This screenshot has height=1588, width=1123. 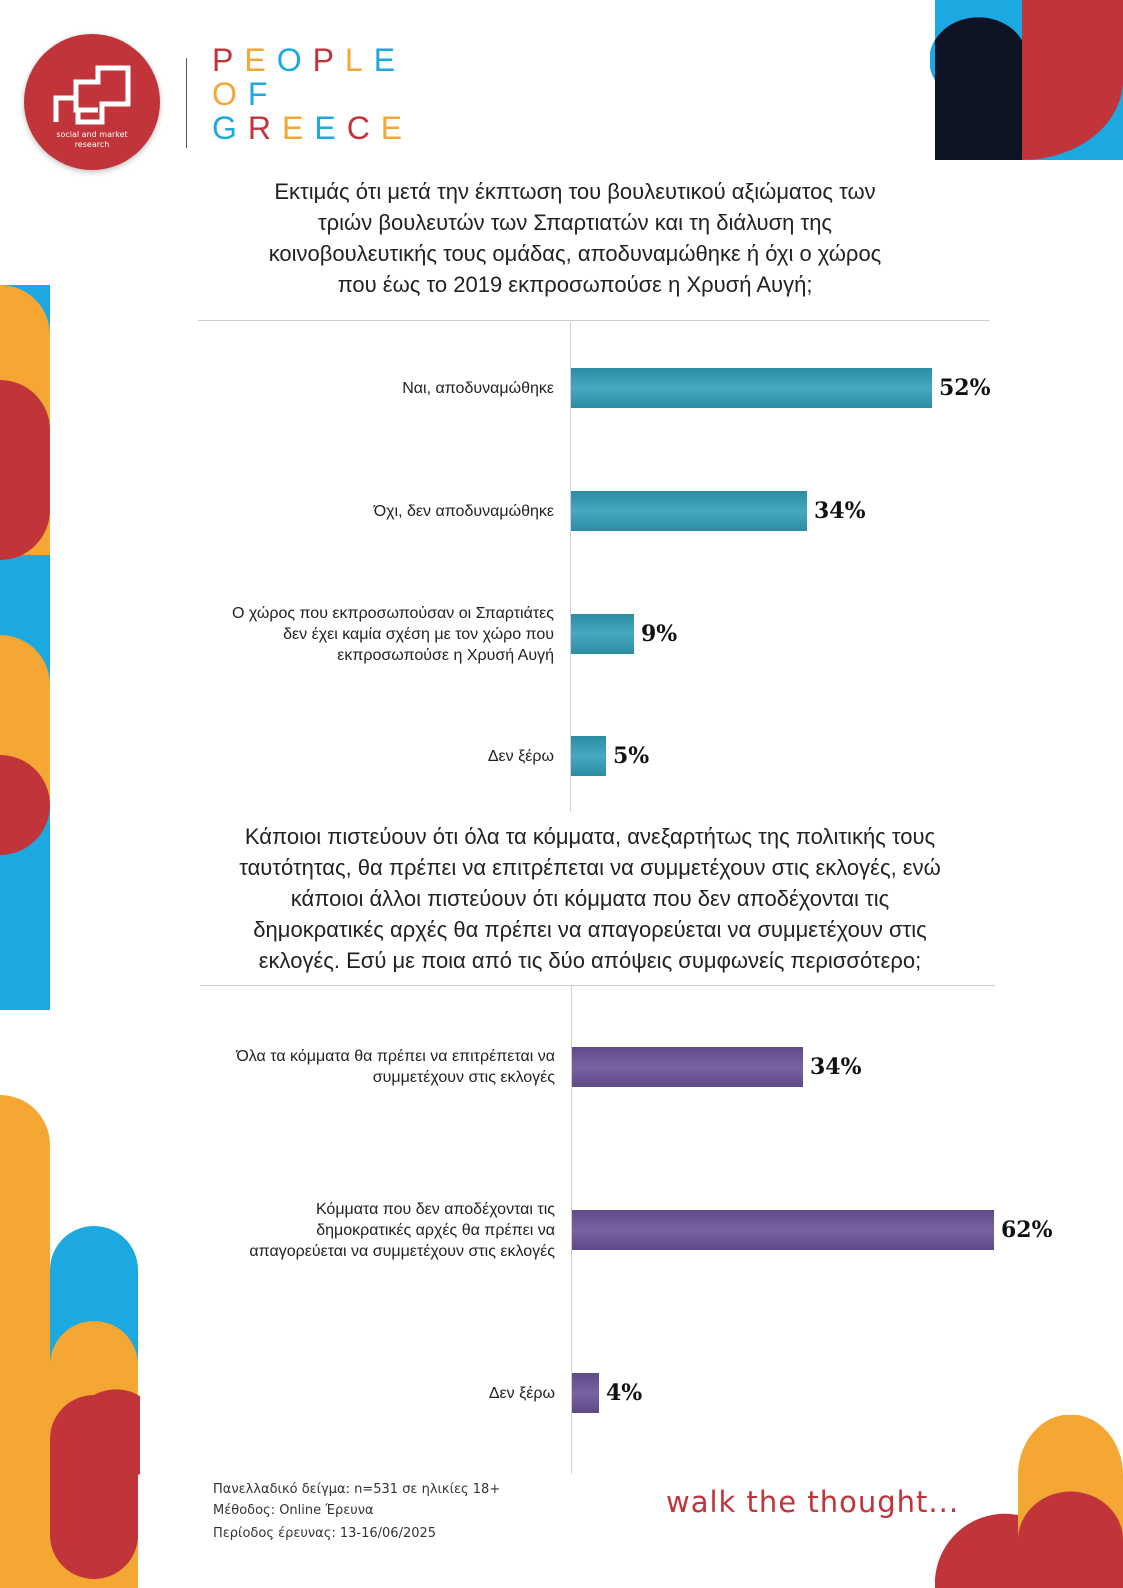 What do you see at coordinates (263, 94) in the screenshot?
I see `brand-letter: F` at bounding box center [263, 94].